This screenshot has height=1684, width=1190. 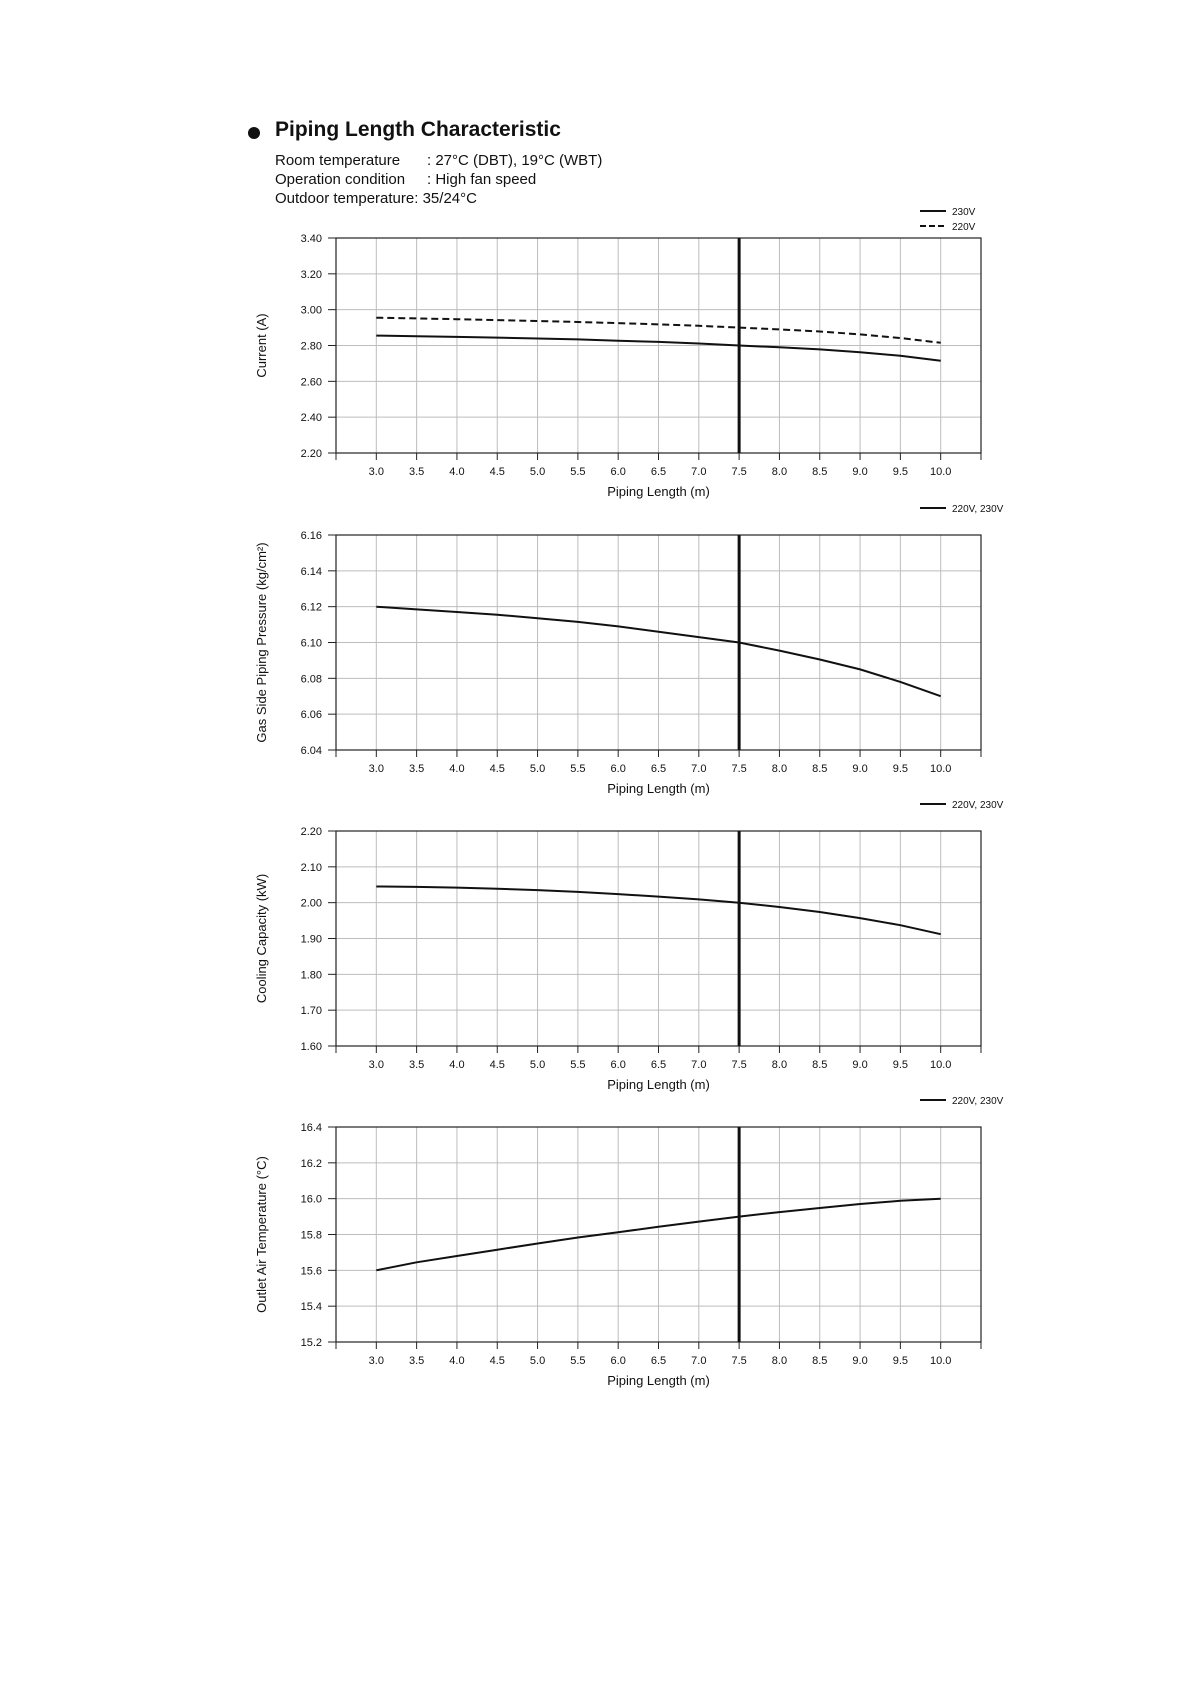 What do you see at coordinates (311, 347) in the screenshot?
I see `y-tick-label: 2.80` at bounding box center [311, 347].